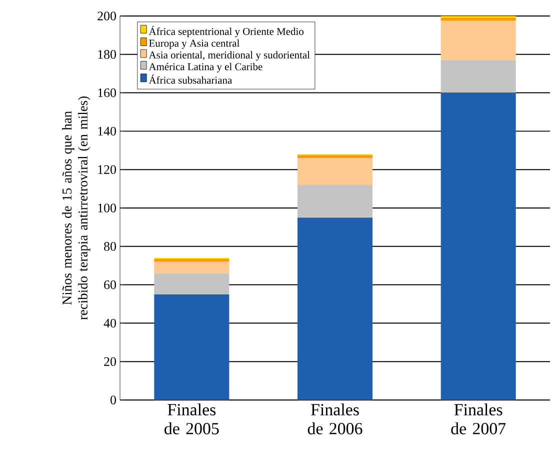 Image resolution: width=551 pixels, height=468 pixels. I want to click on y-tick-label: 200, so click(107, 16).